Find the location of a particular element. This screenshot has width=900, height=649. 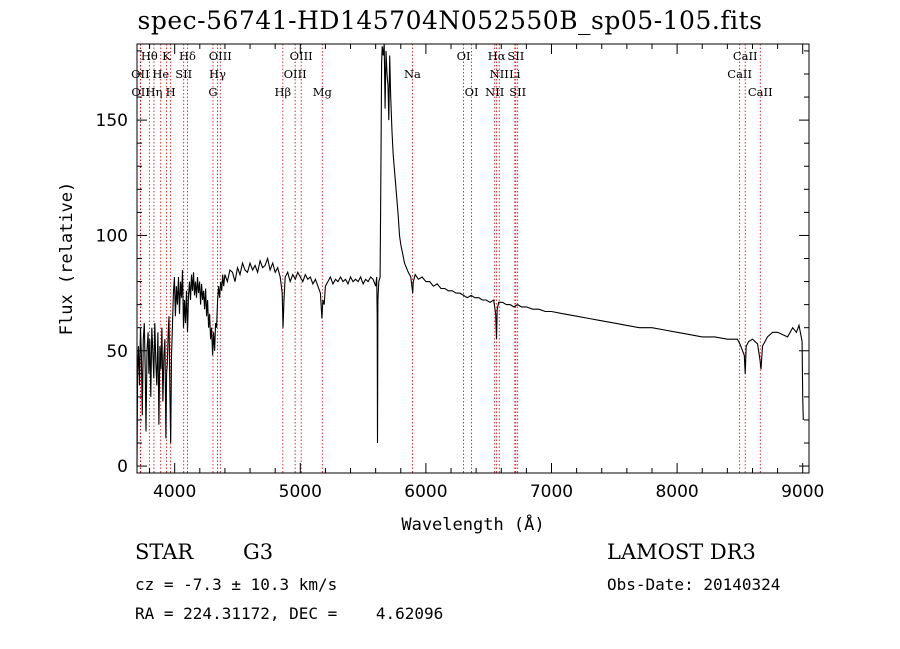

line-label: Hγ is located at coordinates (217, 74).